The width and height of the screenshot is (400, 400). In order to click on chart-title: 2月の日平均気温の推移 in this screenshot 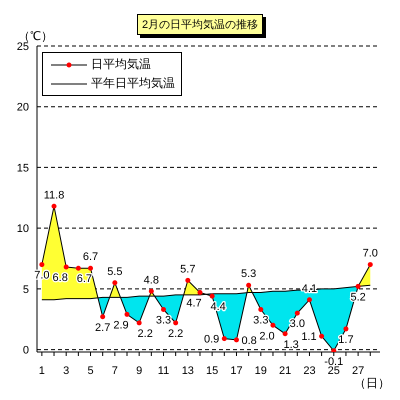, I will do `click(200, 24)`.